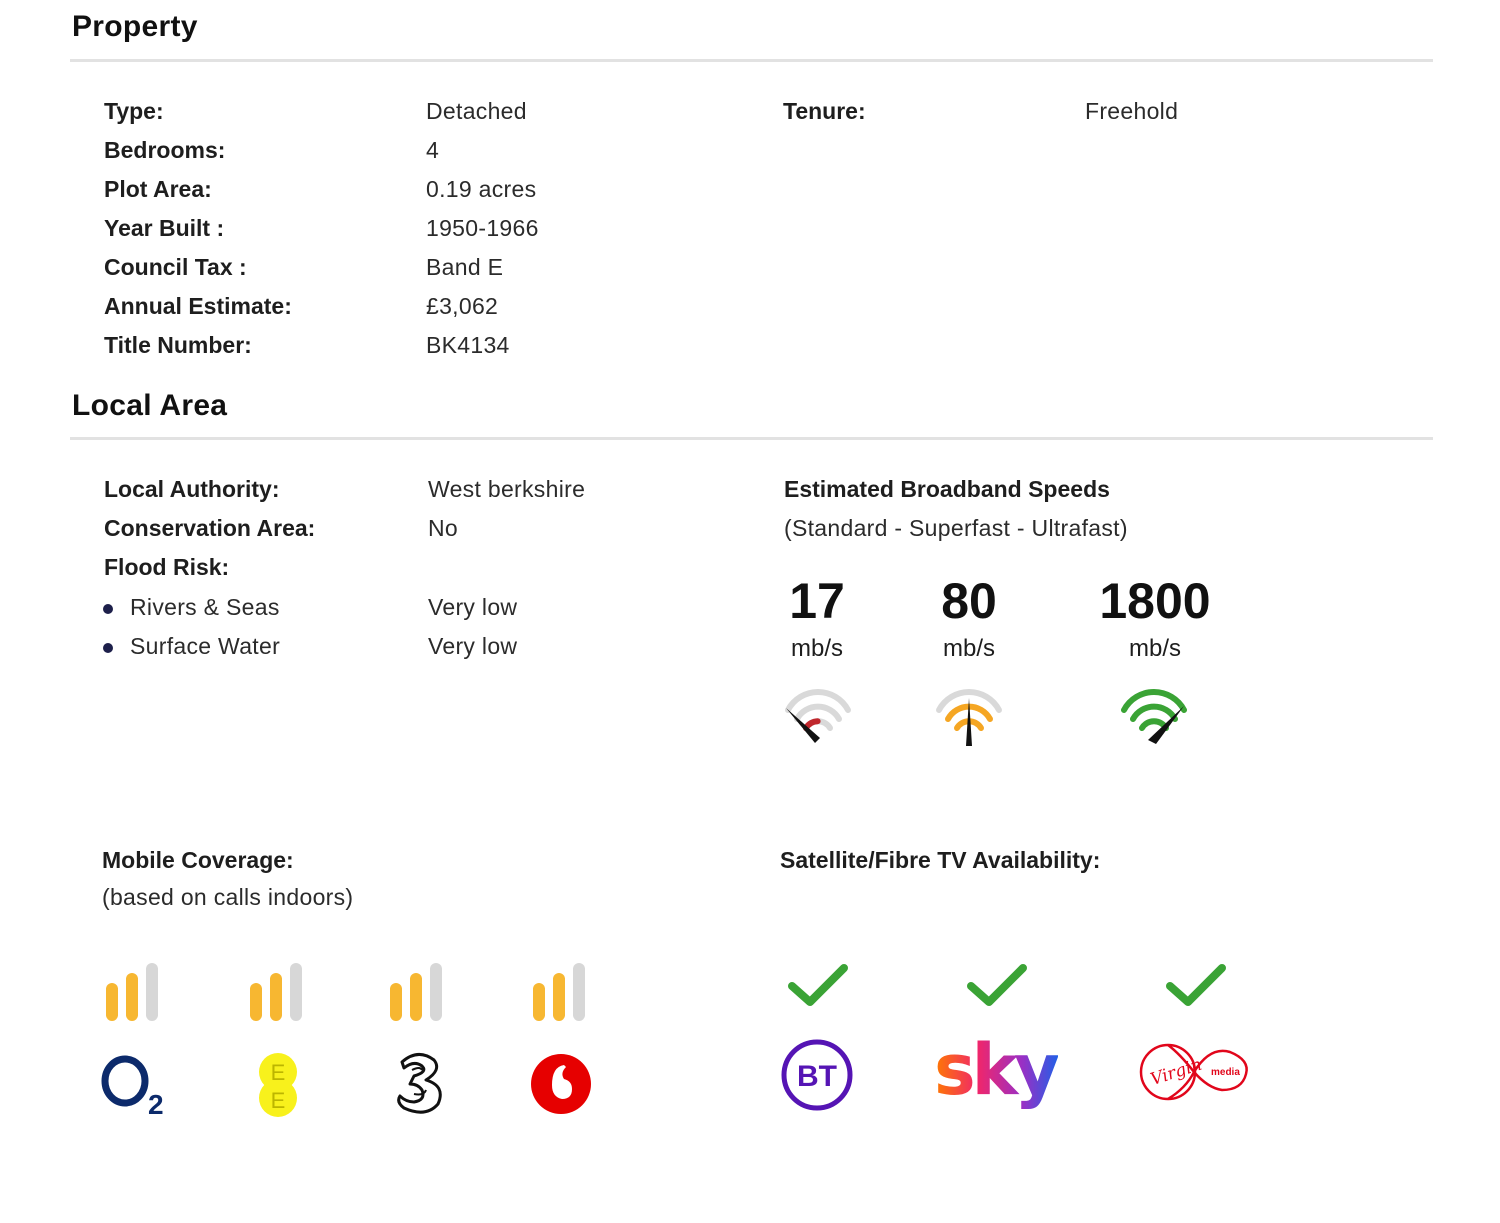 This screenshot has height=1223, width=1500. What do you see at coordinates (198, 306) in the screenshot?
I see `annual-estimate-label: Annual Estimate:` at bounding box center [198, 306].